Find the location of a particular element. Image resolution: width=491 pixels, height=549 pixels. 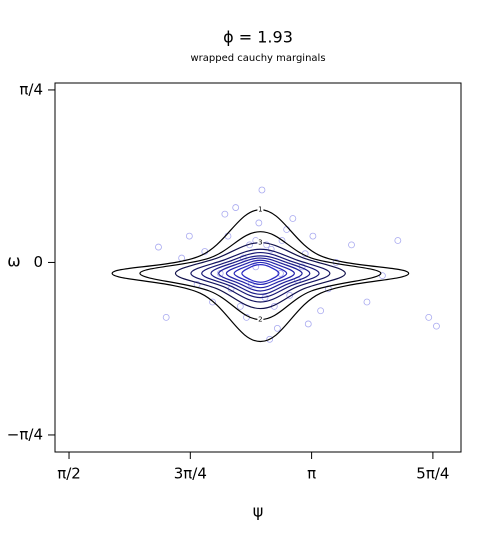

contour-label: 3 is located at coordinates (260, 243).